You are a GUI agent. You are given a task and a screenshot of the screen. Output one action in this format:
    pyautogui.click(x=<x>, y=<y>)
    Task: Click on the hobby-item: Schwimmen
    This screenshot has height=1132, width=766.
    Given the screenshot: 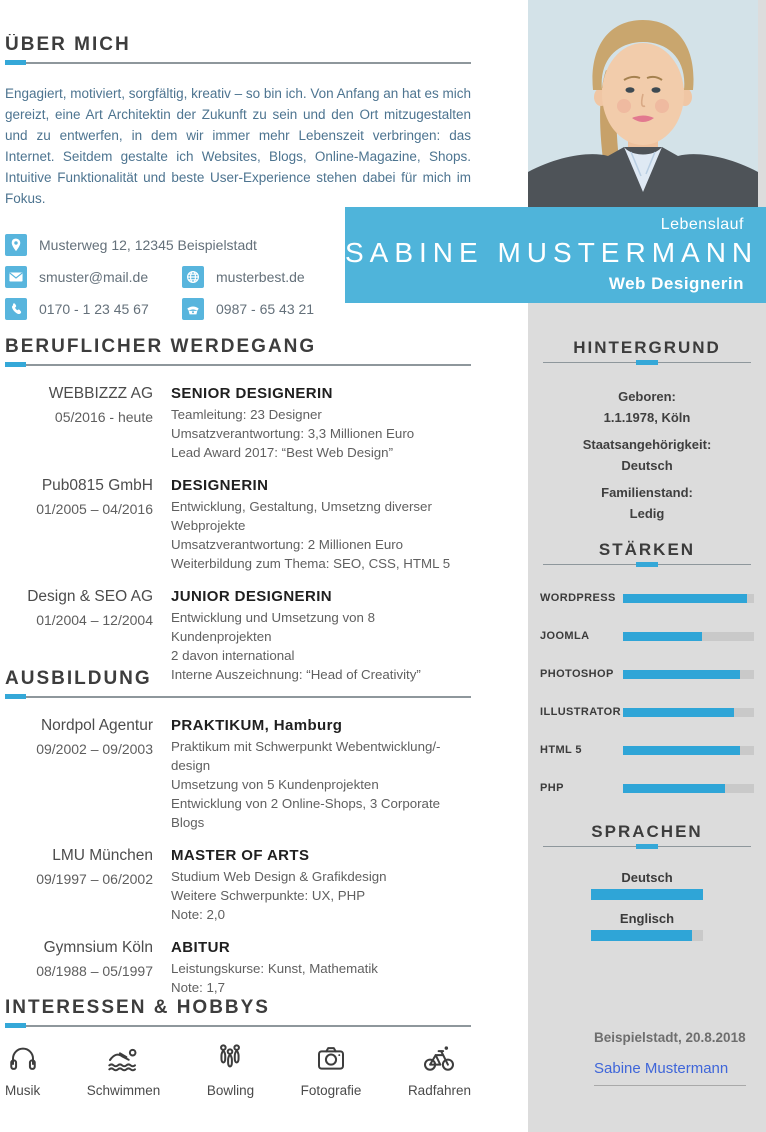 What is the action you would take?
    pyautogui.click(x=123, y=1070)
    